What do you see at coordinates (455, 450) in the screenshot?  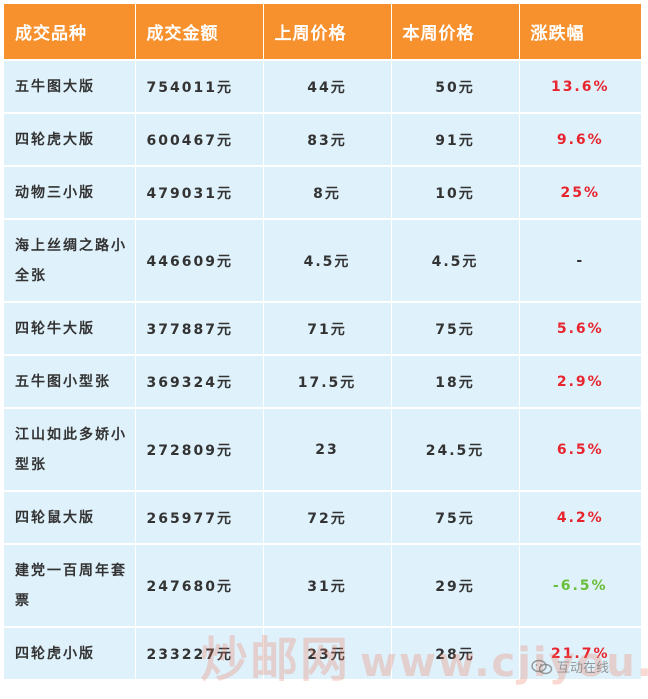 I see `this-week-price-cell: 24.5元` at bounding box center [455, 450].